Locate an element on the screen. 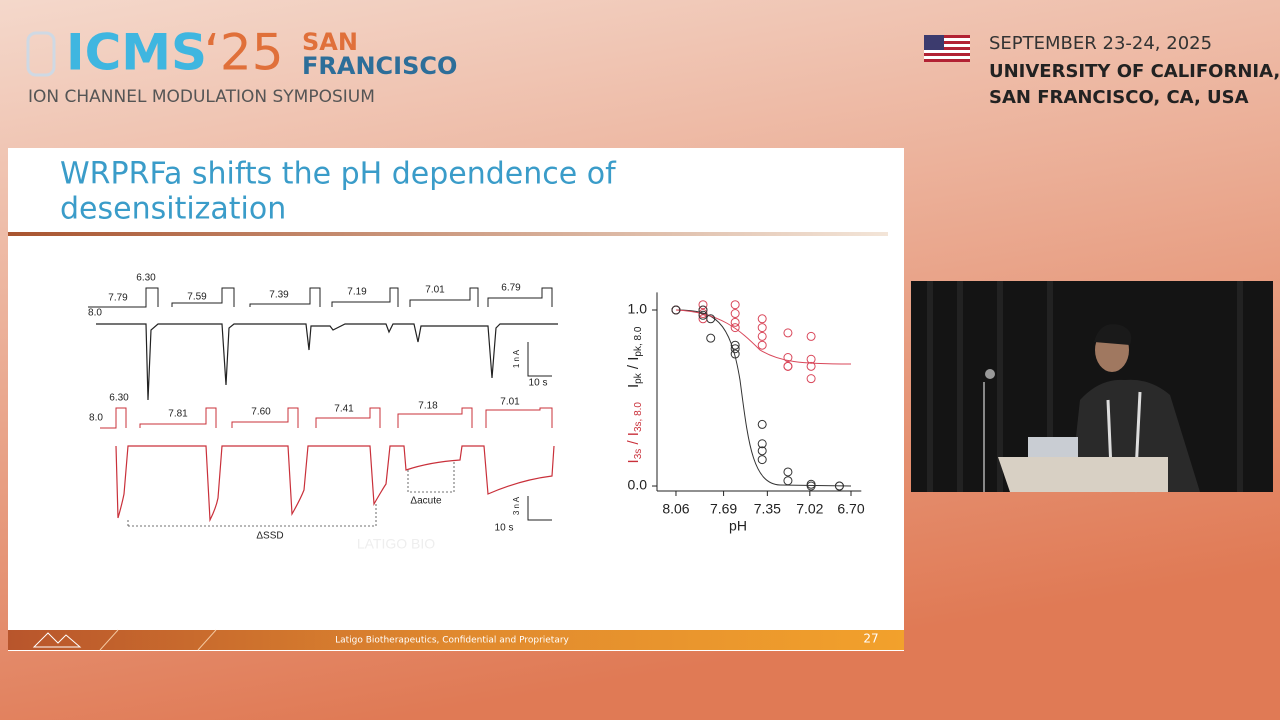 The image size is (1280, 724). speaker-video is located at coordinates (1092, 387).